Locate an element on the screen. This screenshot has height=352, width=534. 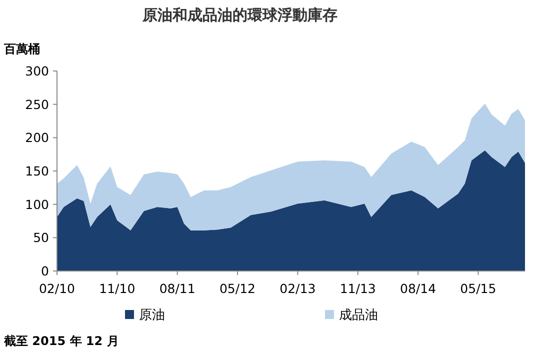
y-tick-label: 250 is located at coordinates (37, 104).